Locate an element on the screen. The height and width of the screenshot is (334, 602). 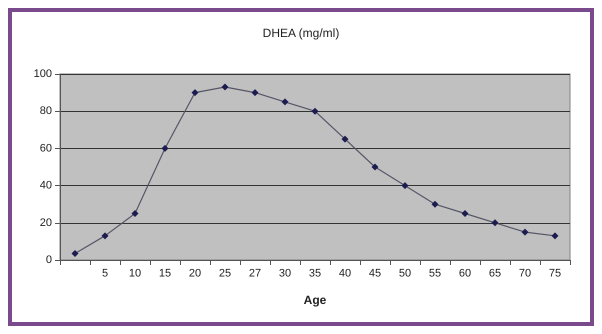
x-tick-label: 10 is located at coordinates (135, 274).